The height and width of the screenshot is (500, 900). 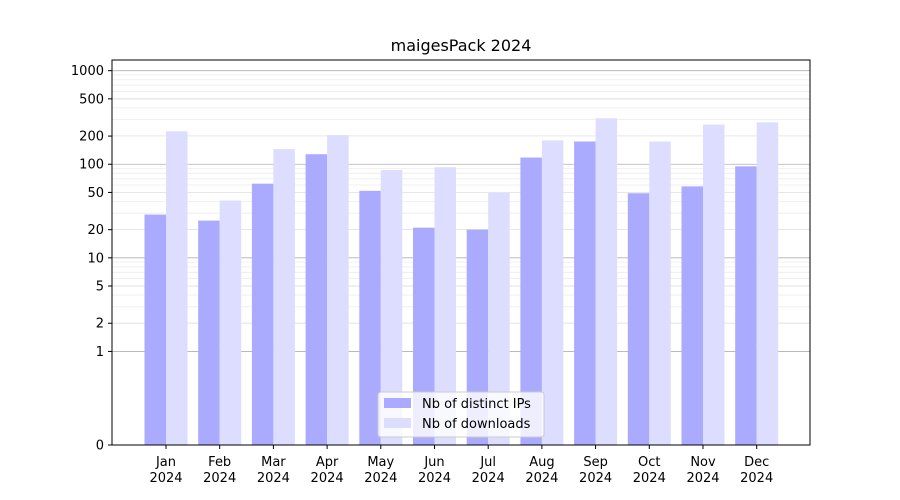 I want to click on y-tick-label: 20, so click(x=95, y=230).